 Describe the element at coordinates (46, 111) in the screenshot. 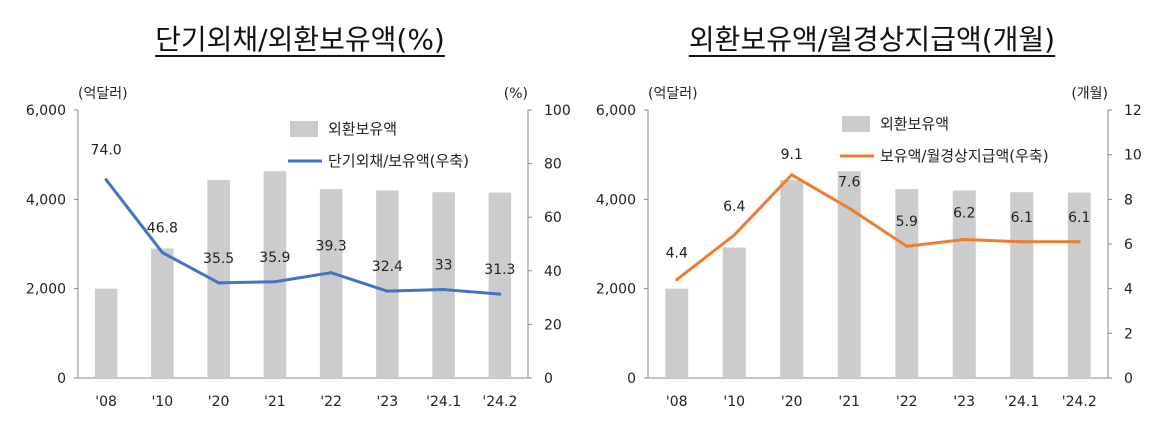

I see `c1-left-tick-label: 6,000` at that location.